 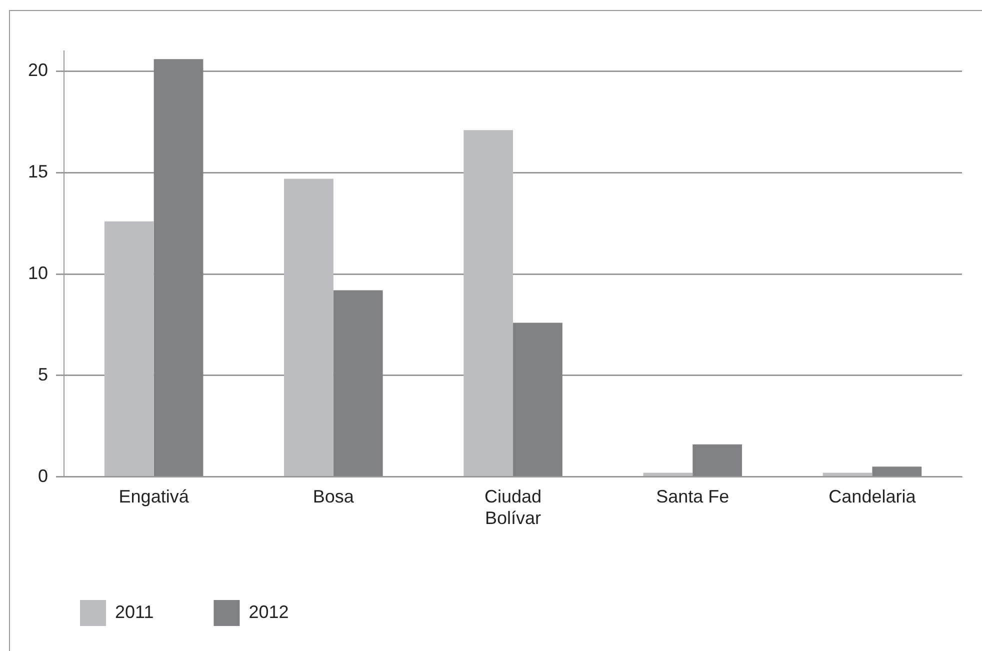 What do you see at coordinates (513, 507) in the screenshot?
I see `x-tick-label: Ciudad Bolívar` at bounding box center [513, 507].